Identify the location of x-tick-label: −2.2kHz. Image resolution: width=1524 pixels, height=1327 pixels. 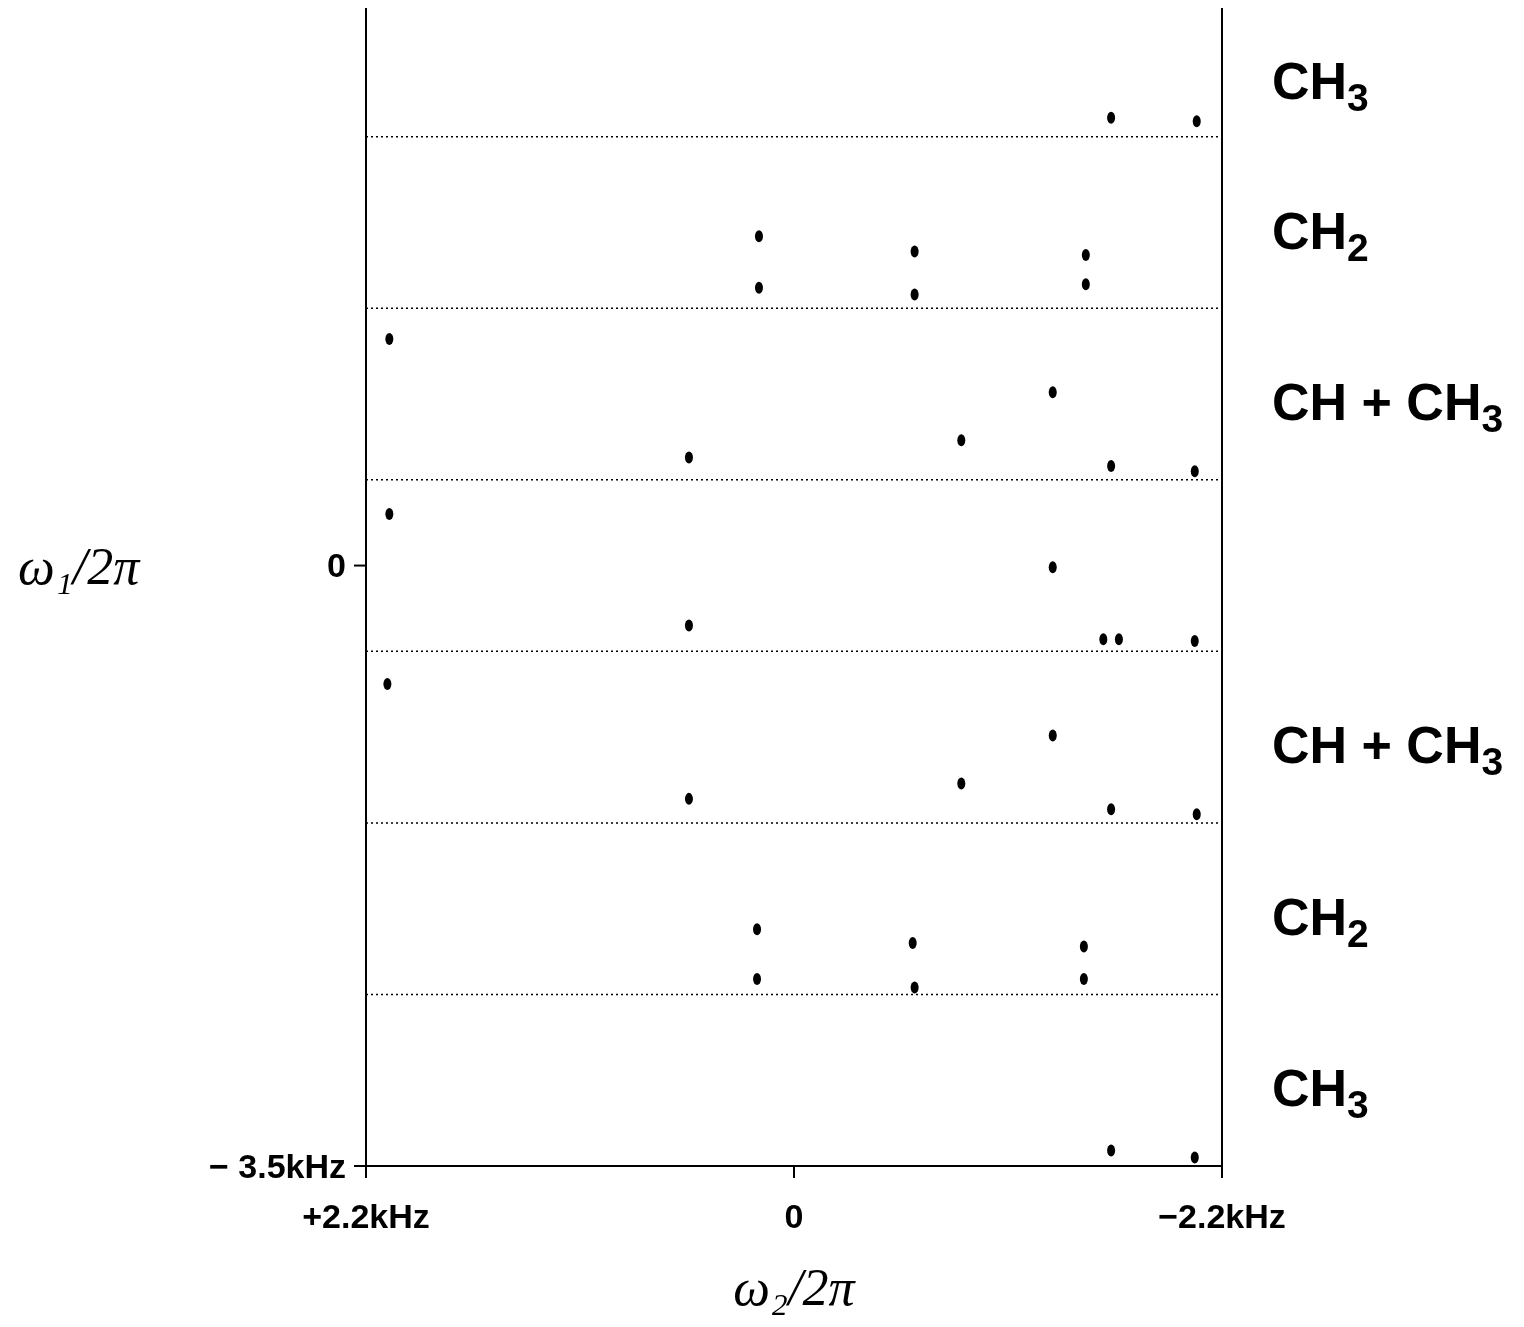
(1222, 1216).